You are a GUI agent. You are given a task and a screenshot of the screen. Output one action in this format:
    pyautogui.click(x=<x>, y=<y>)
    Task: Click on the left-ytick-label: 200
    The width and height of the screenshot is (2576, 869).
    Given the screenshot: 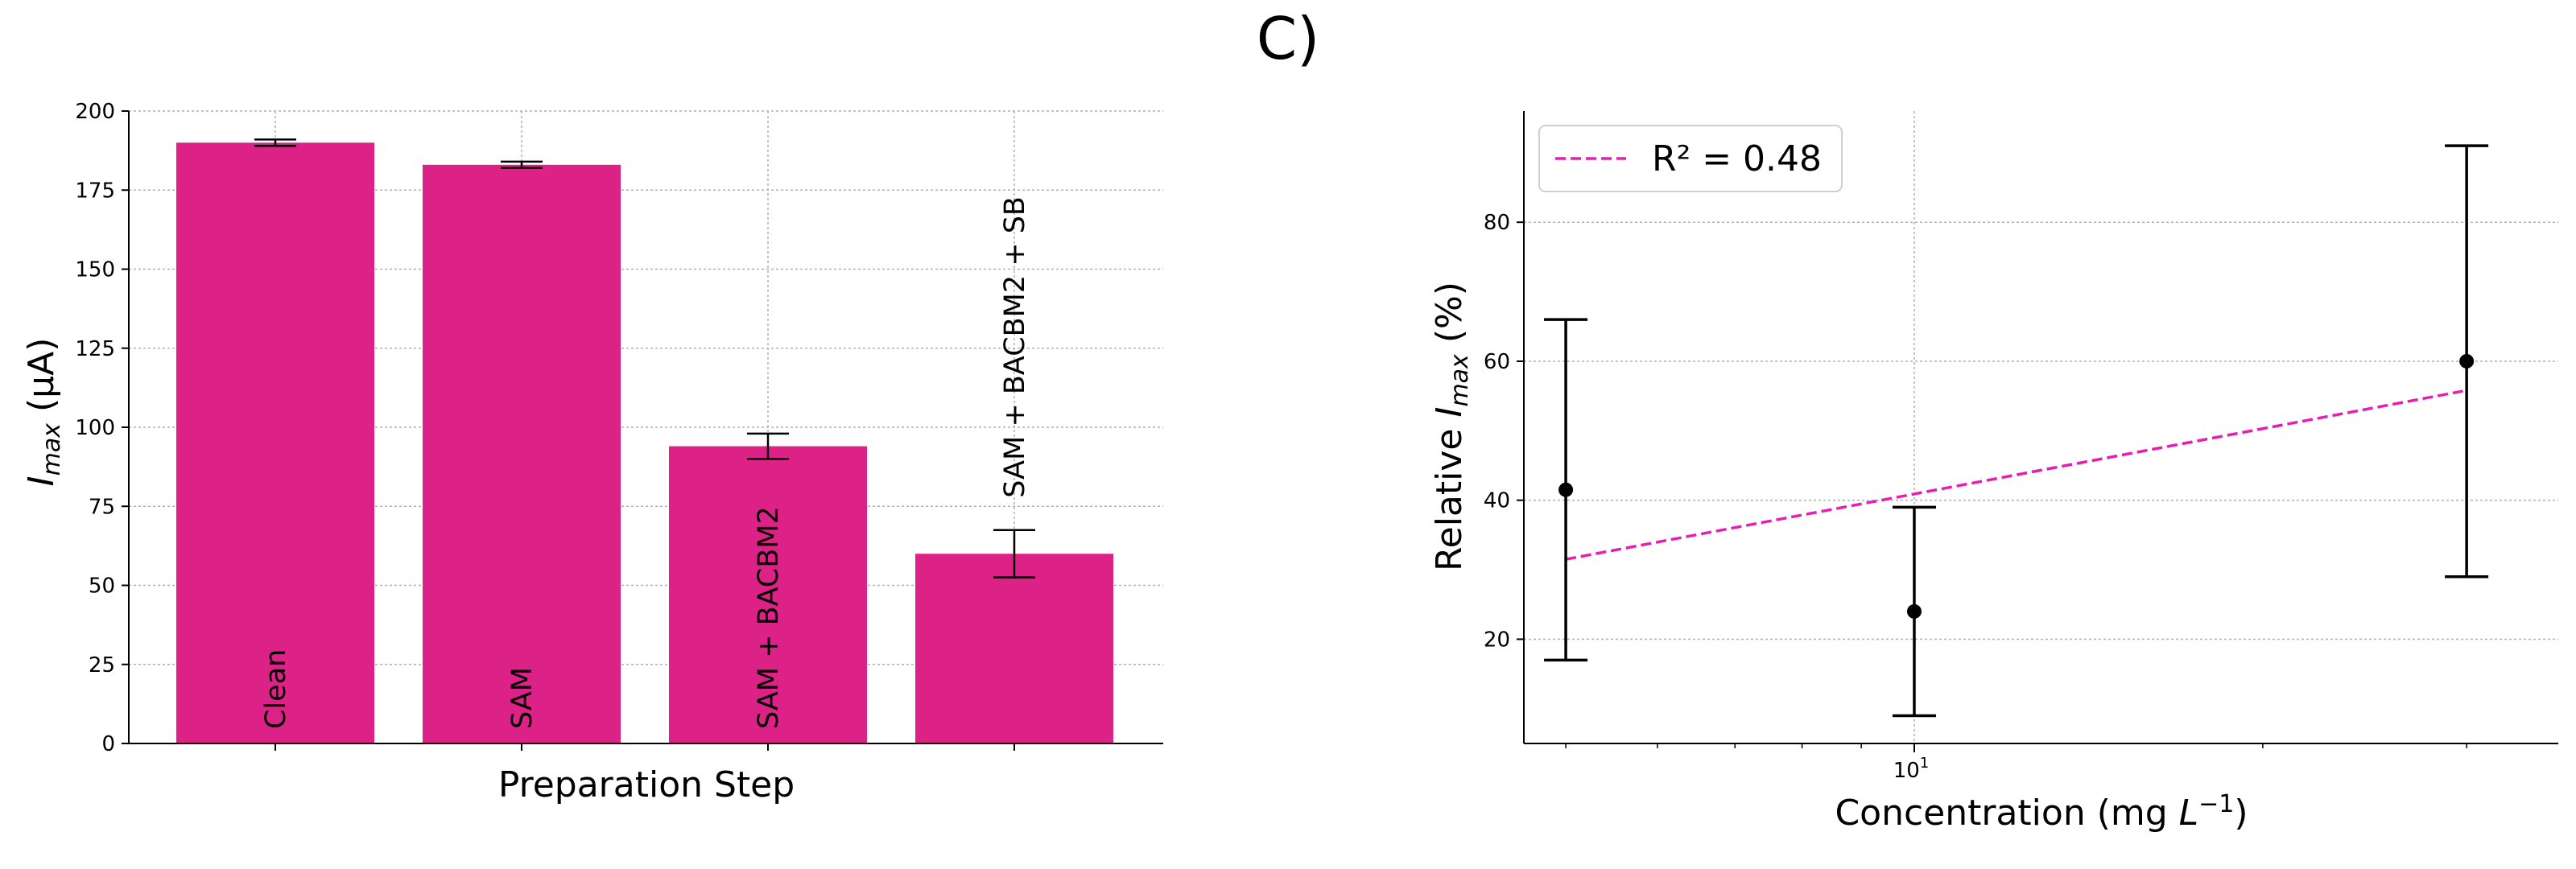 What is the action you would take?
    pyautogui.click(x=95, y=112)
    